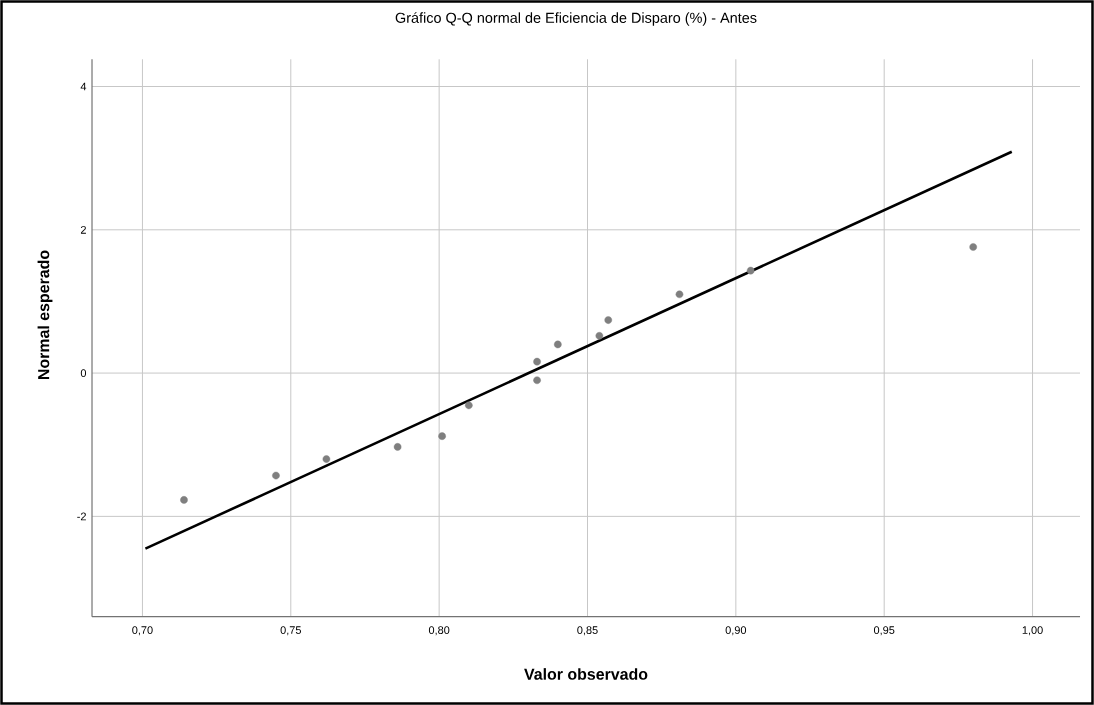  Describe the element at coordinates (587, 631) in the screenshot. I see `x-tick-label: 0,85` at that location.